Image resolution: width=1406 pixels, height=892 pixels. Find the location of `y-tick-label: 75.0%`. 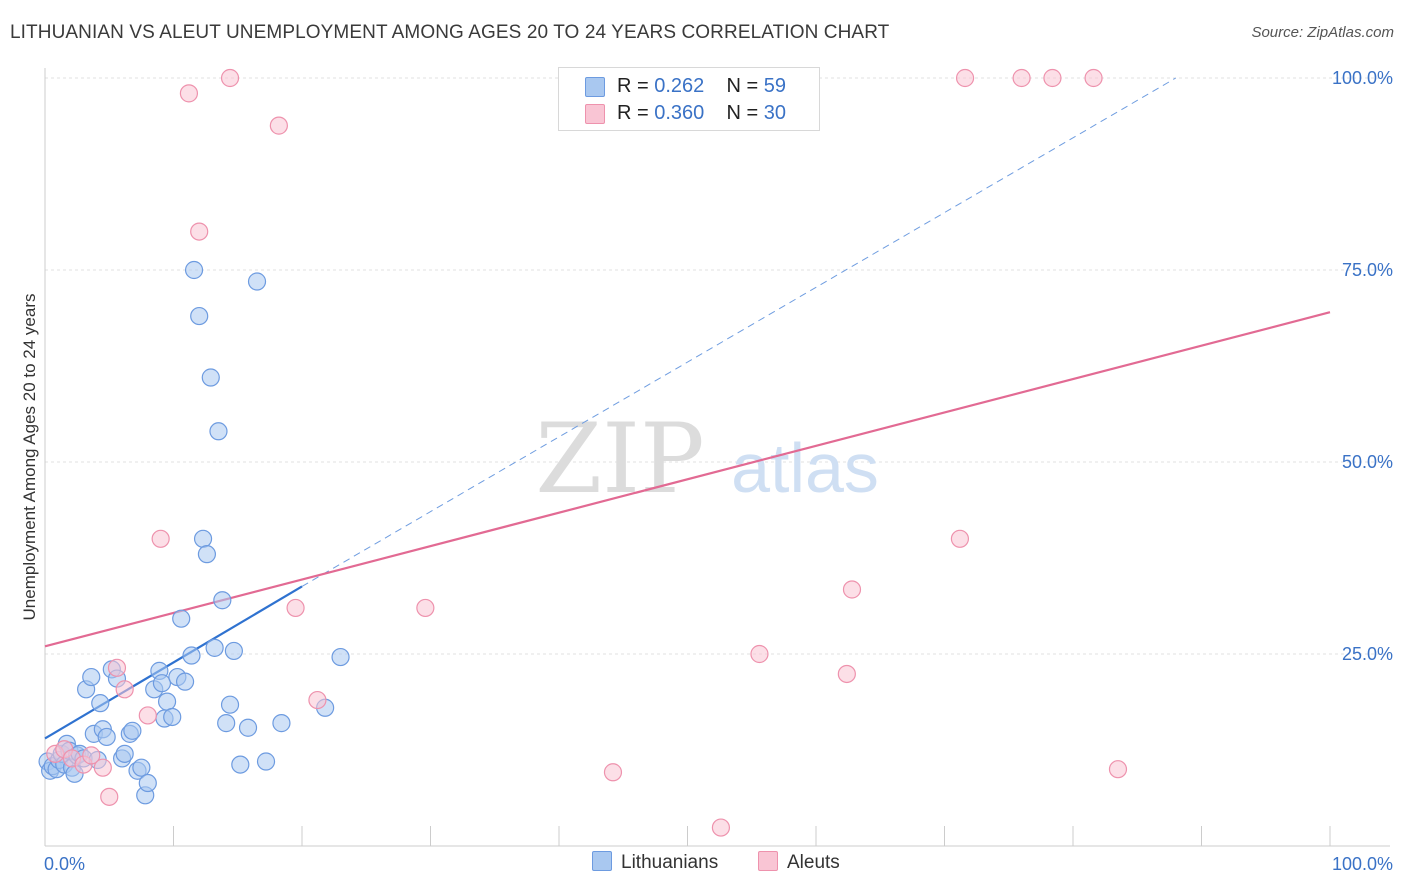

y-tick-label: 75.0% is located at coordinates (1367, 270).